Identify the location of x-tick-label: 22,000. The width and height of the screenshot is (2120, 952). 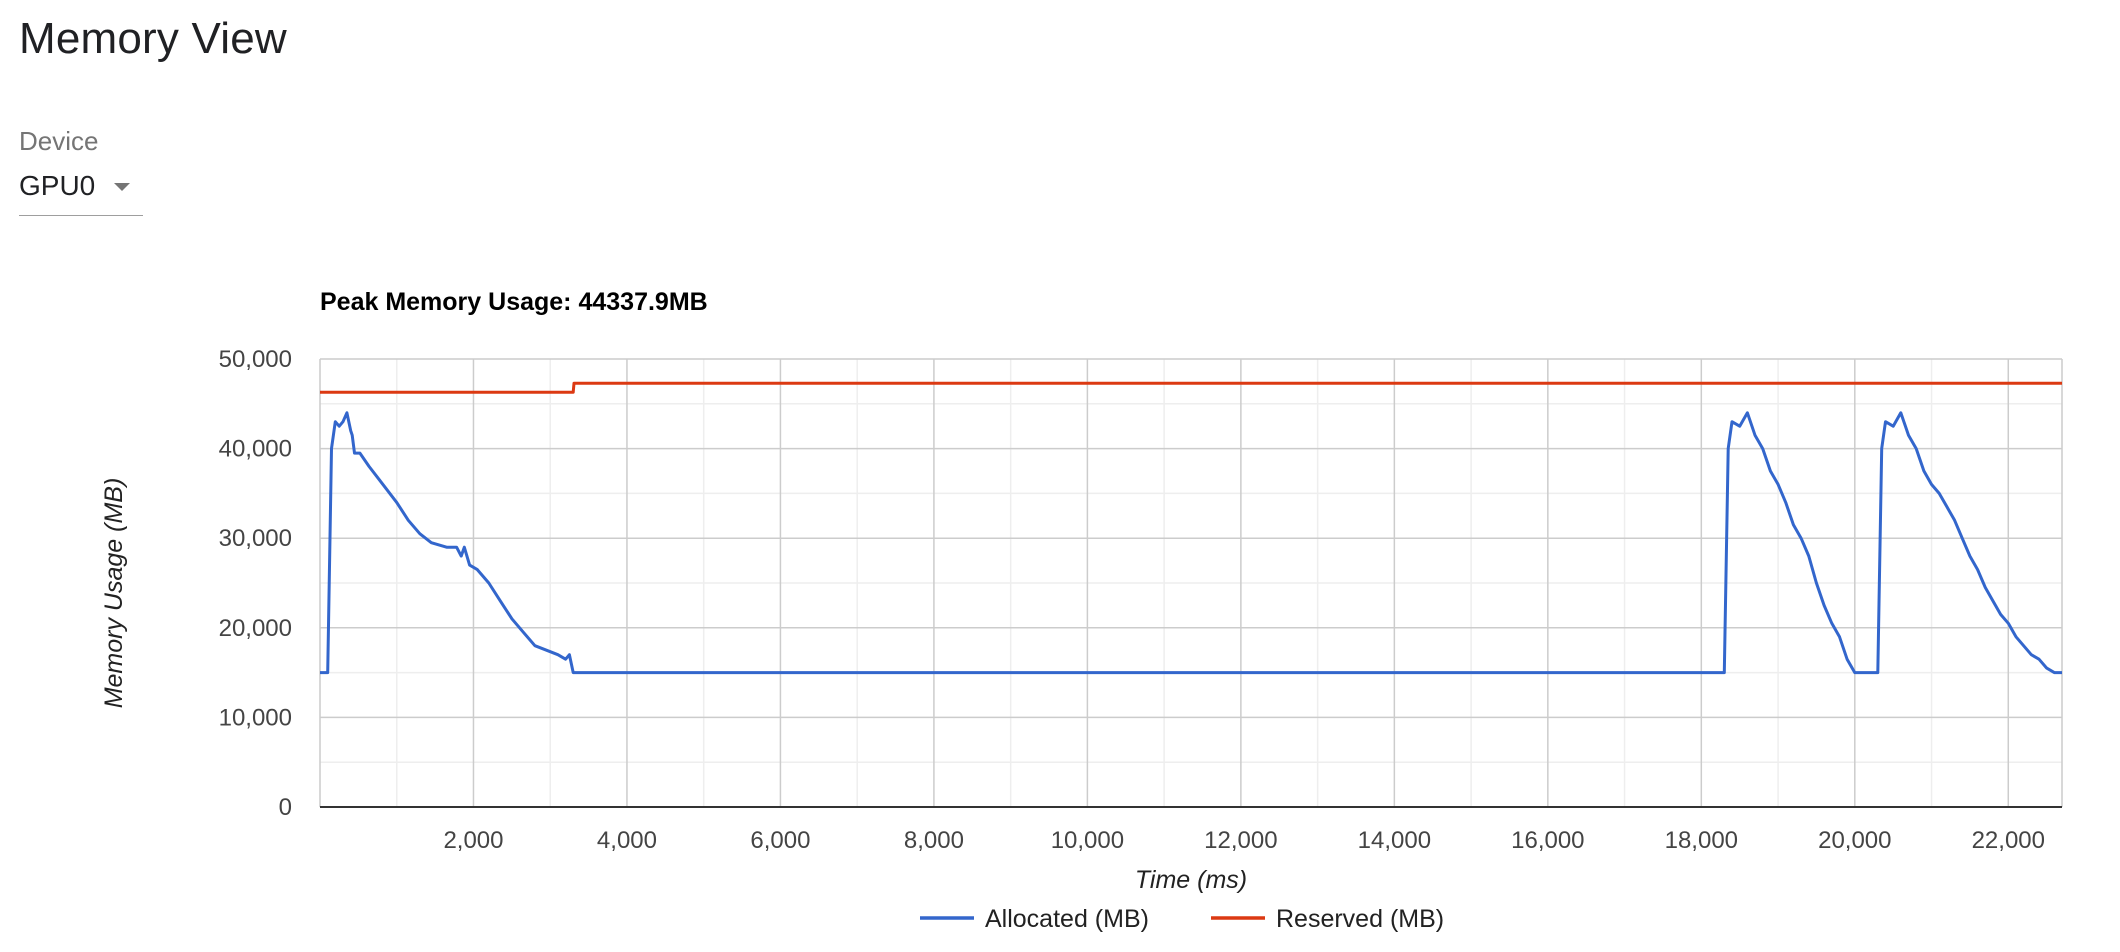
(2008, 840).